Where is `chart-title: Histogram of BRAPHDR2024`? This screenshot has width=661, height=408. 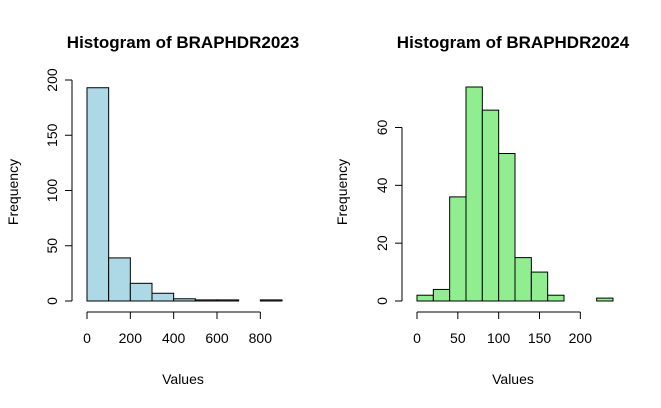
chart-title: Histogram of BRAPHDR2024 is located at coordinates (513, 42).